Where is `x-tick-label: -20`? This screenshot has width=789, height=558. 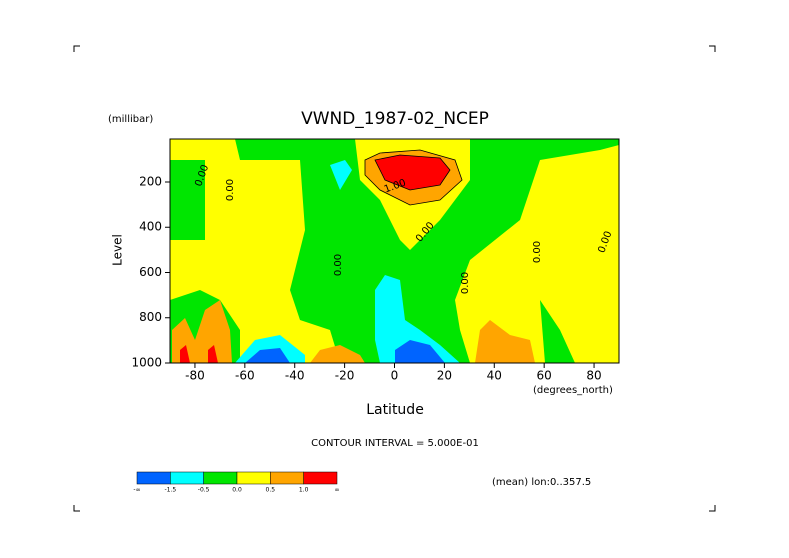
x-tick-label: -20 is located at coordinates (345, 376).